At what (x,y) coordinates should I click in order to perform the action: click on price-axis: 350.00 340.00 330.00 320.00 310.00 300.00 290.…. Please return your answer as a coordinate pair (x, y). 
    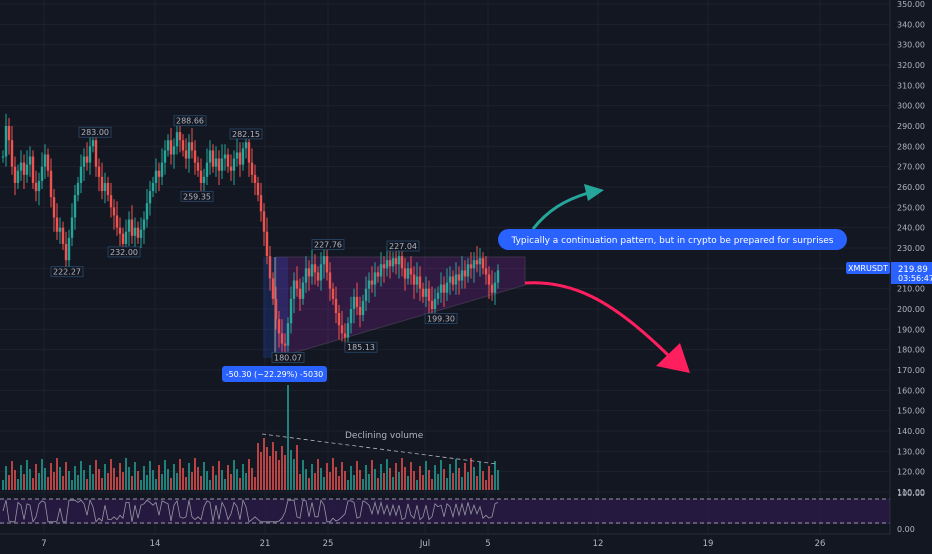
    Looking at the image, I should click on (911, 267).